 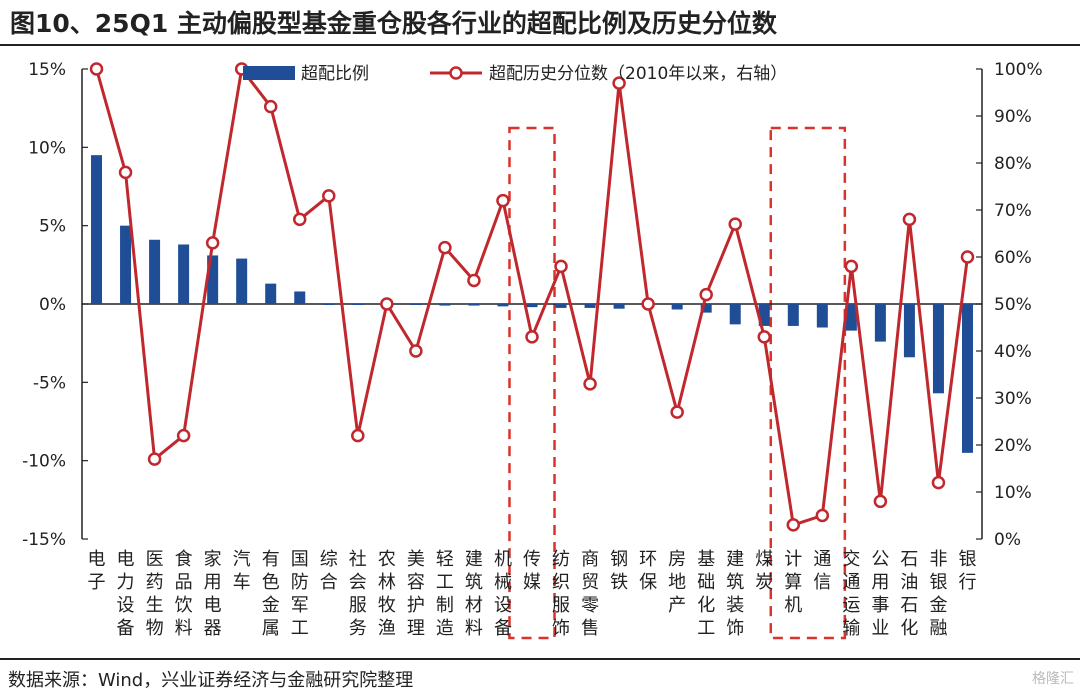 I want to click on y-right-tick-label: 10%, so click(x=1013, y=493).